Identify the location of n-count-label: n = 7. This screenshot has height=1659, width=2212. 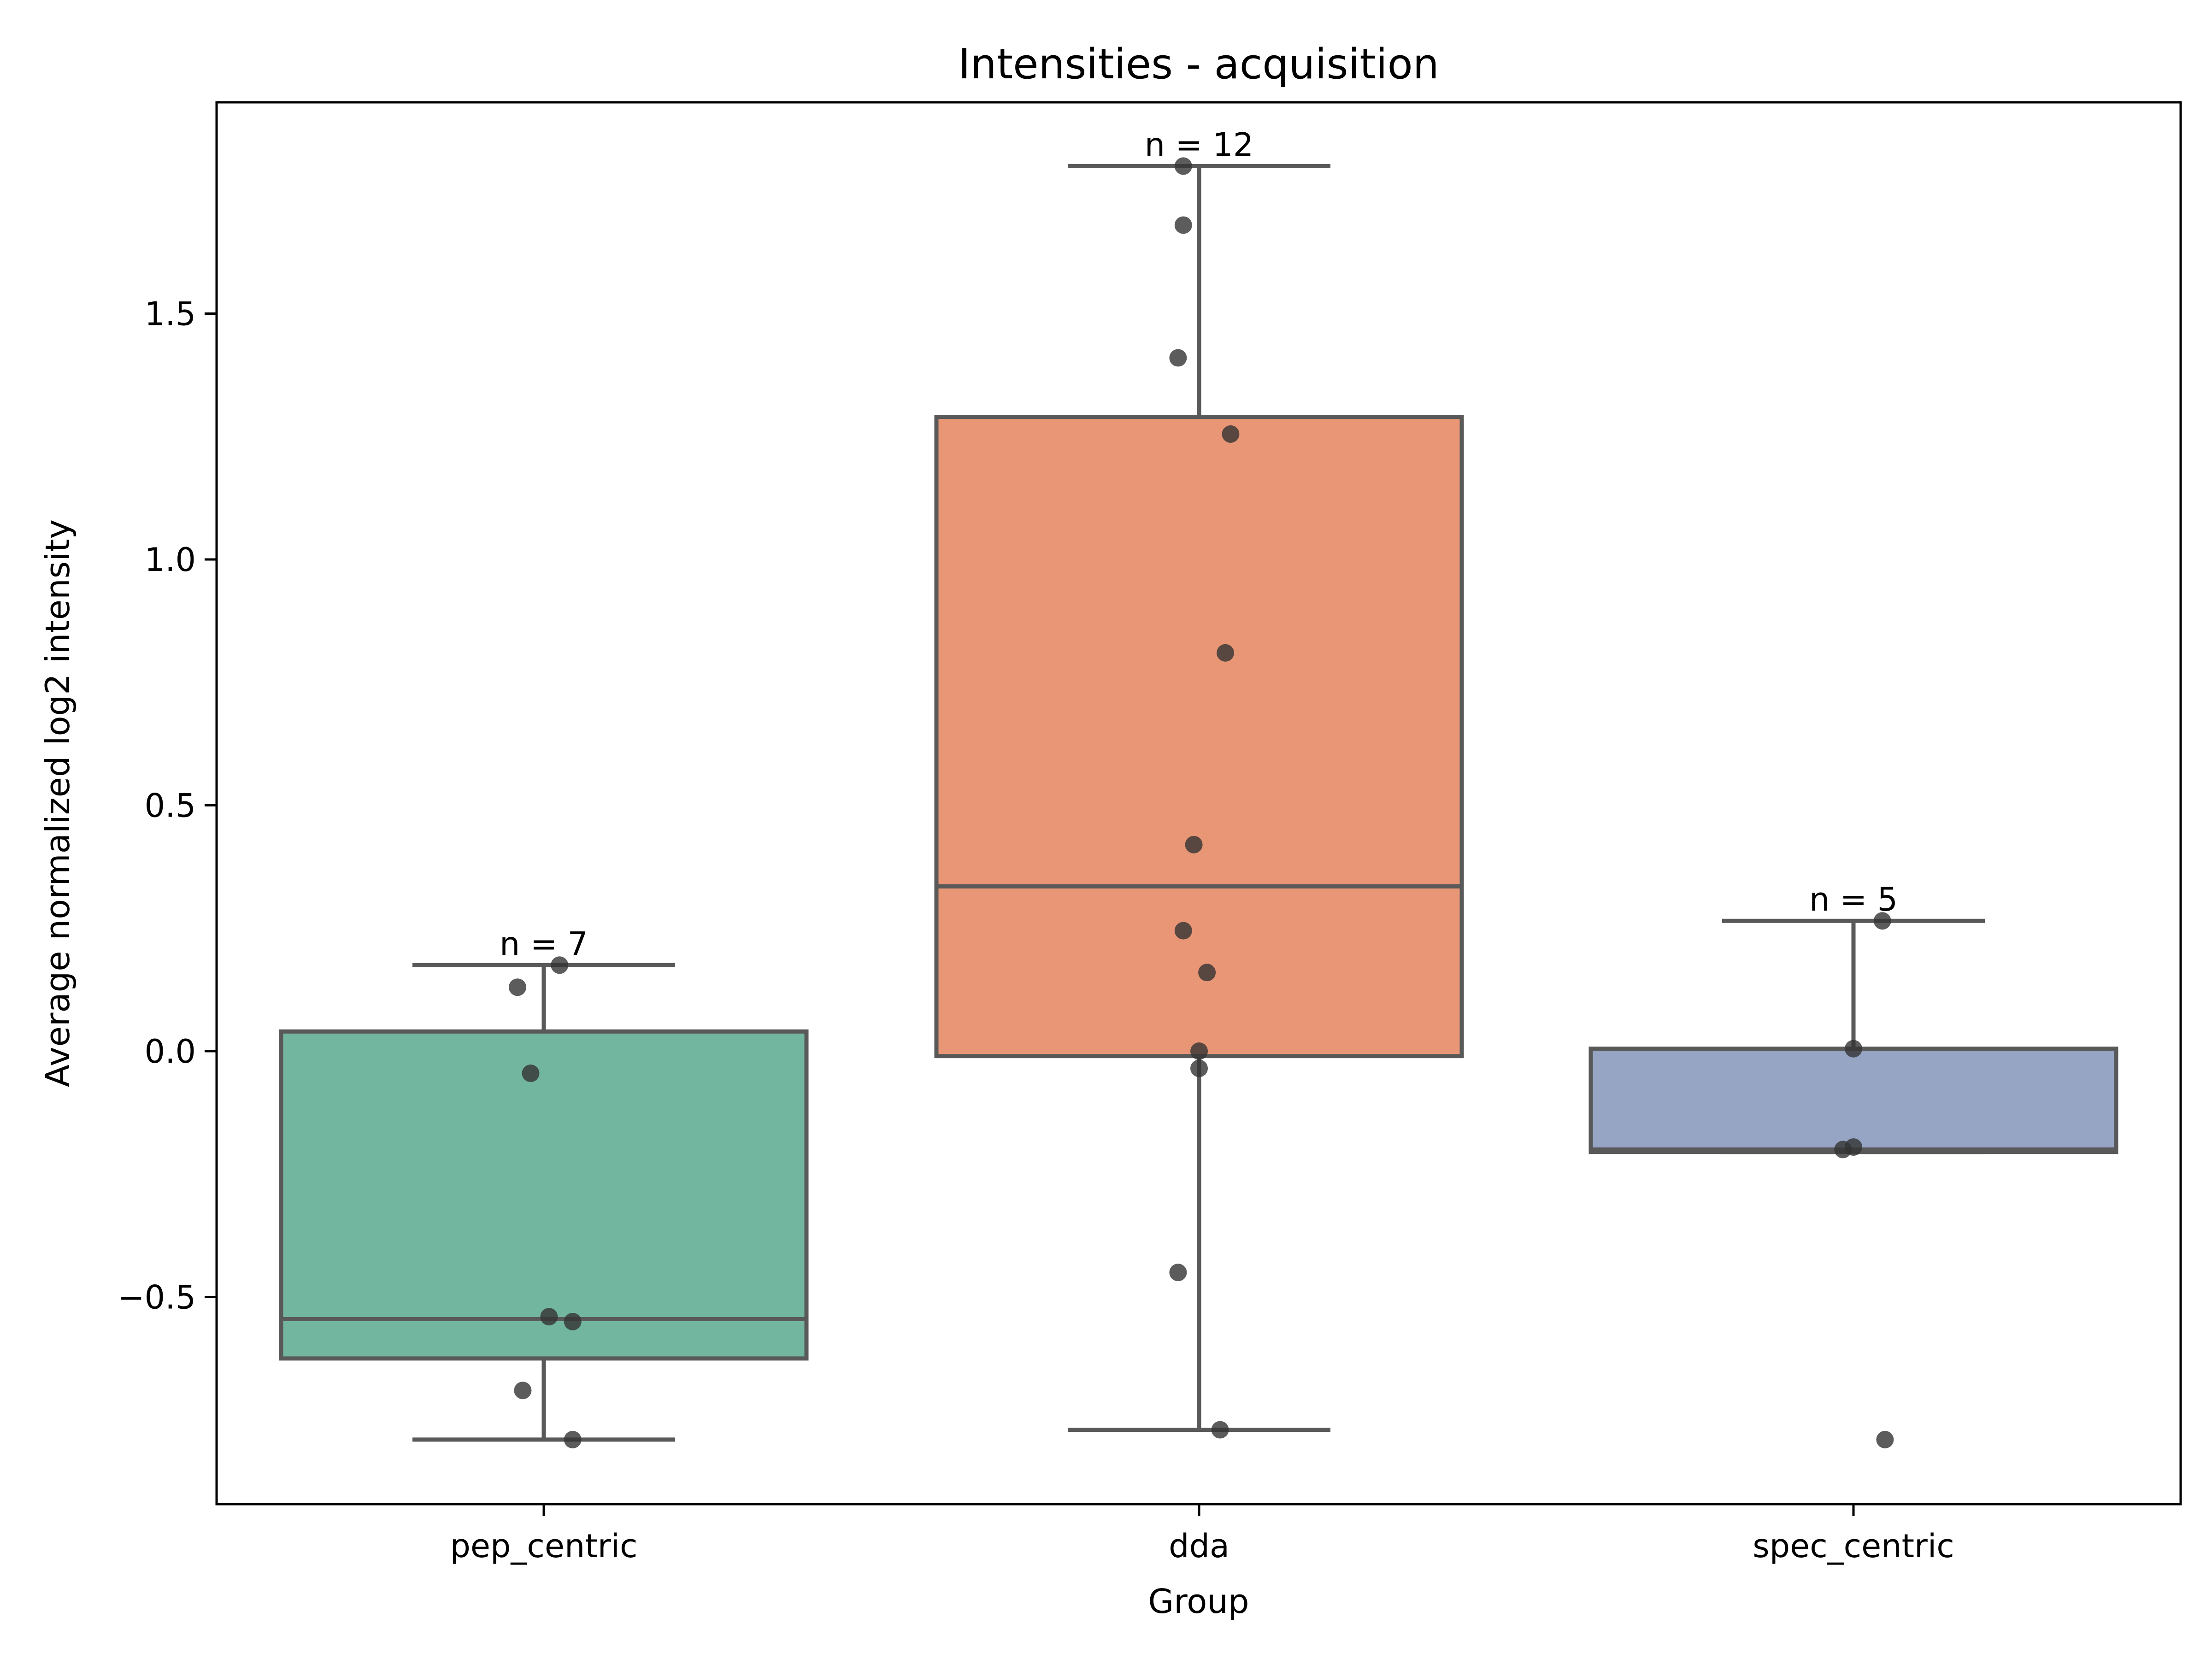
(544, 944).